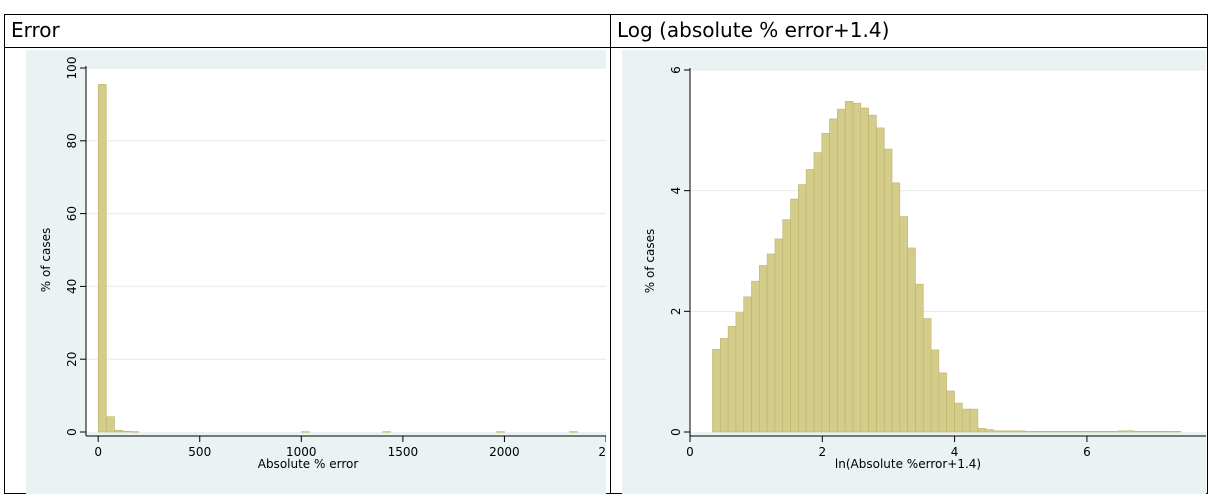  I want to click on x-axis-label: Absolute % error, so click(308, 464).